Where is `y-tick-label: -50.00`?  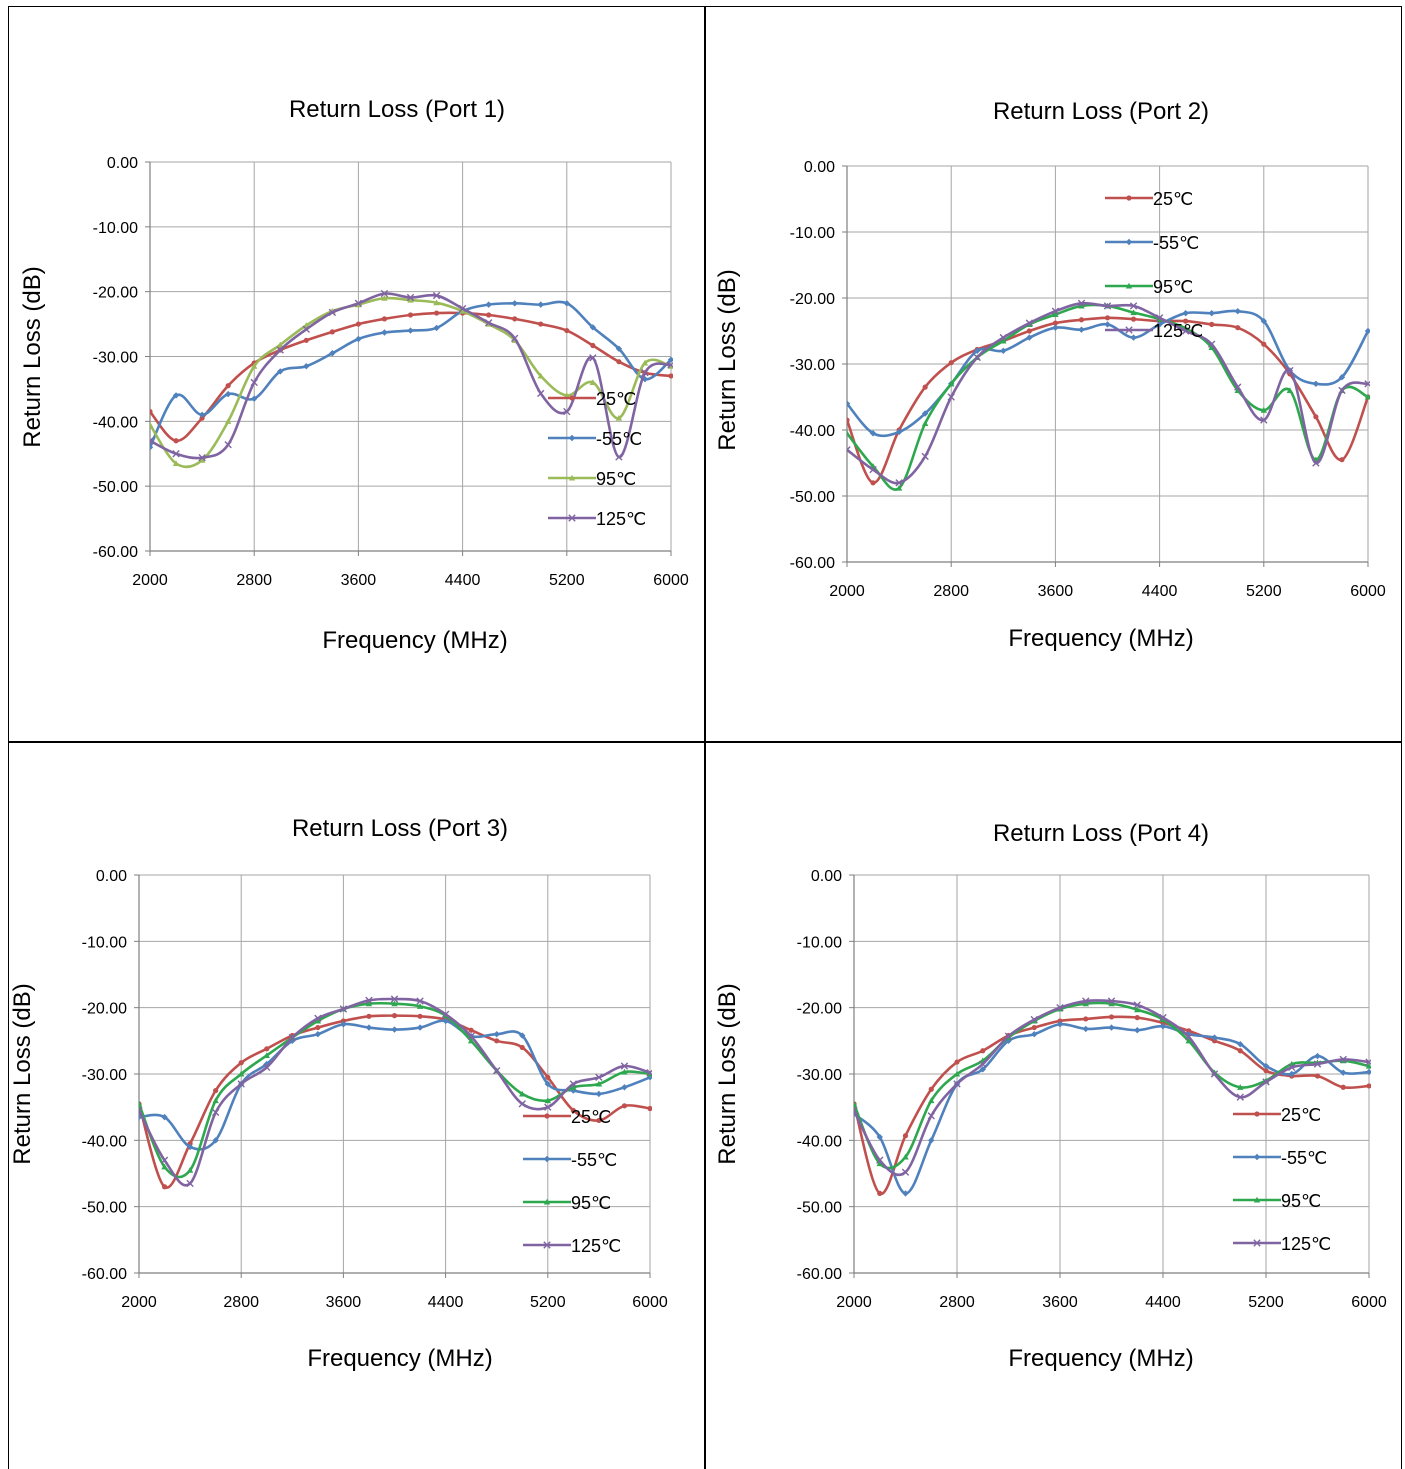
y-tick-label: -50.00 is located at coordinates (104, 1208).